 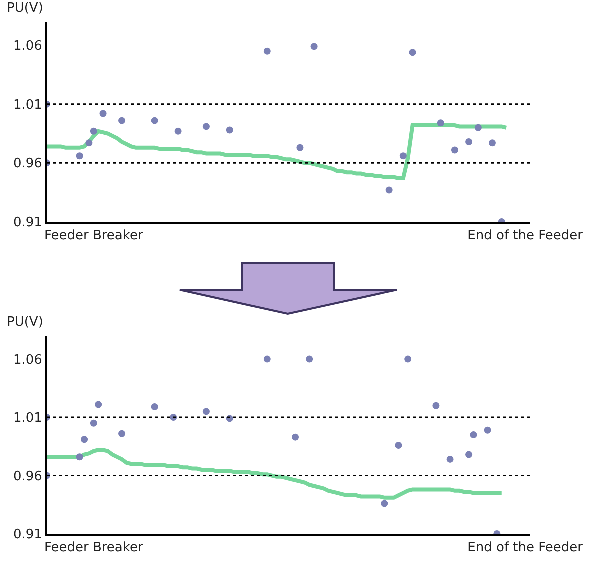 What do you see at coordinates (275, 474) in the screenshot?
I see `line-series` at bounding box center [275, 474].